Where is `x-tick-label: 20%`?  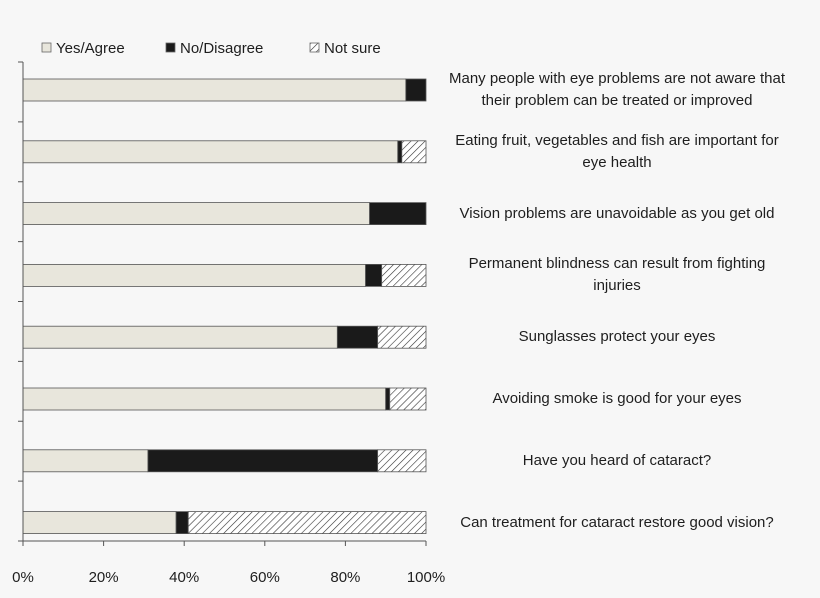
x-tick-label: 20% is located at coordinates (104, 577).